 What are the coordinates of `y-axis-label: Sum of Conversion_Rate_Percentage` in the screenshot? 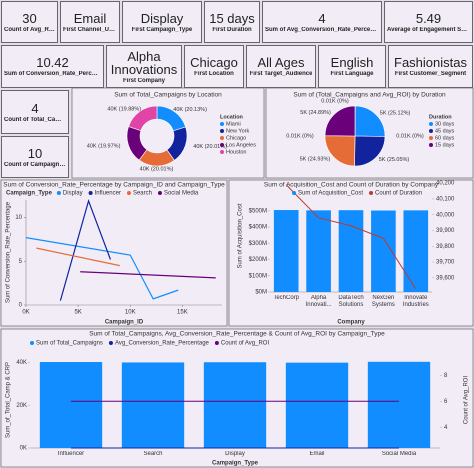 It's located at (9, 252).